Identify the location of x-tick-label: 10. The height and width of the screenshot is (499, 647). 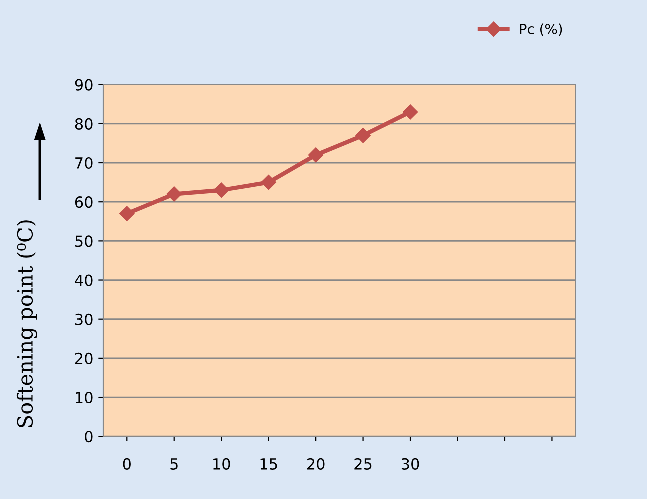
(222, 464).